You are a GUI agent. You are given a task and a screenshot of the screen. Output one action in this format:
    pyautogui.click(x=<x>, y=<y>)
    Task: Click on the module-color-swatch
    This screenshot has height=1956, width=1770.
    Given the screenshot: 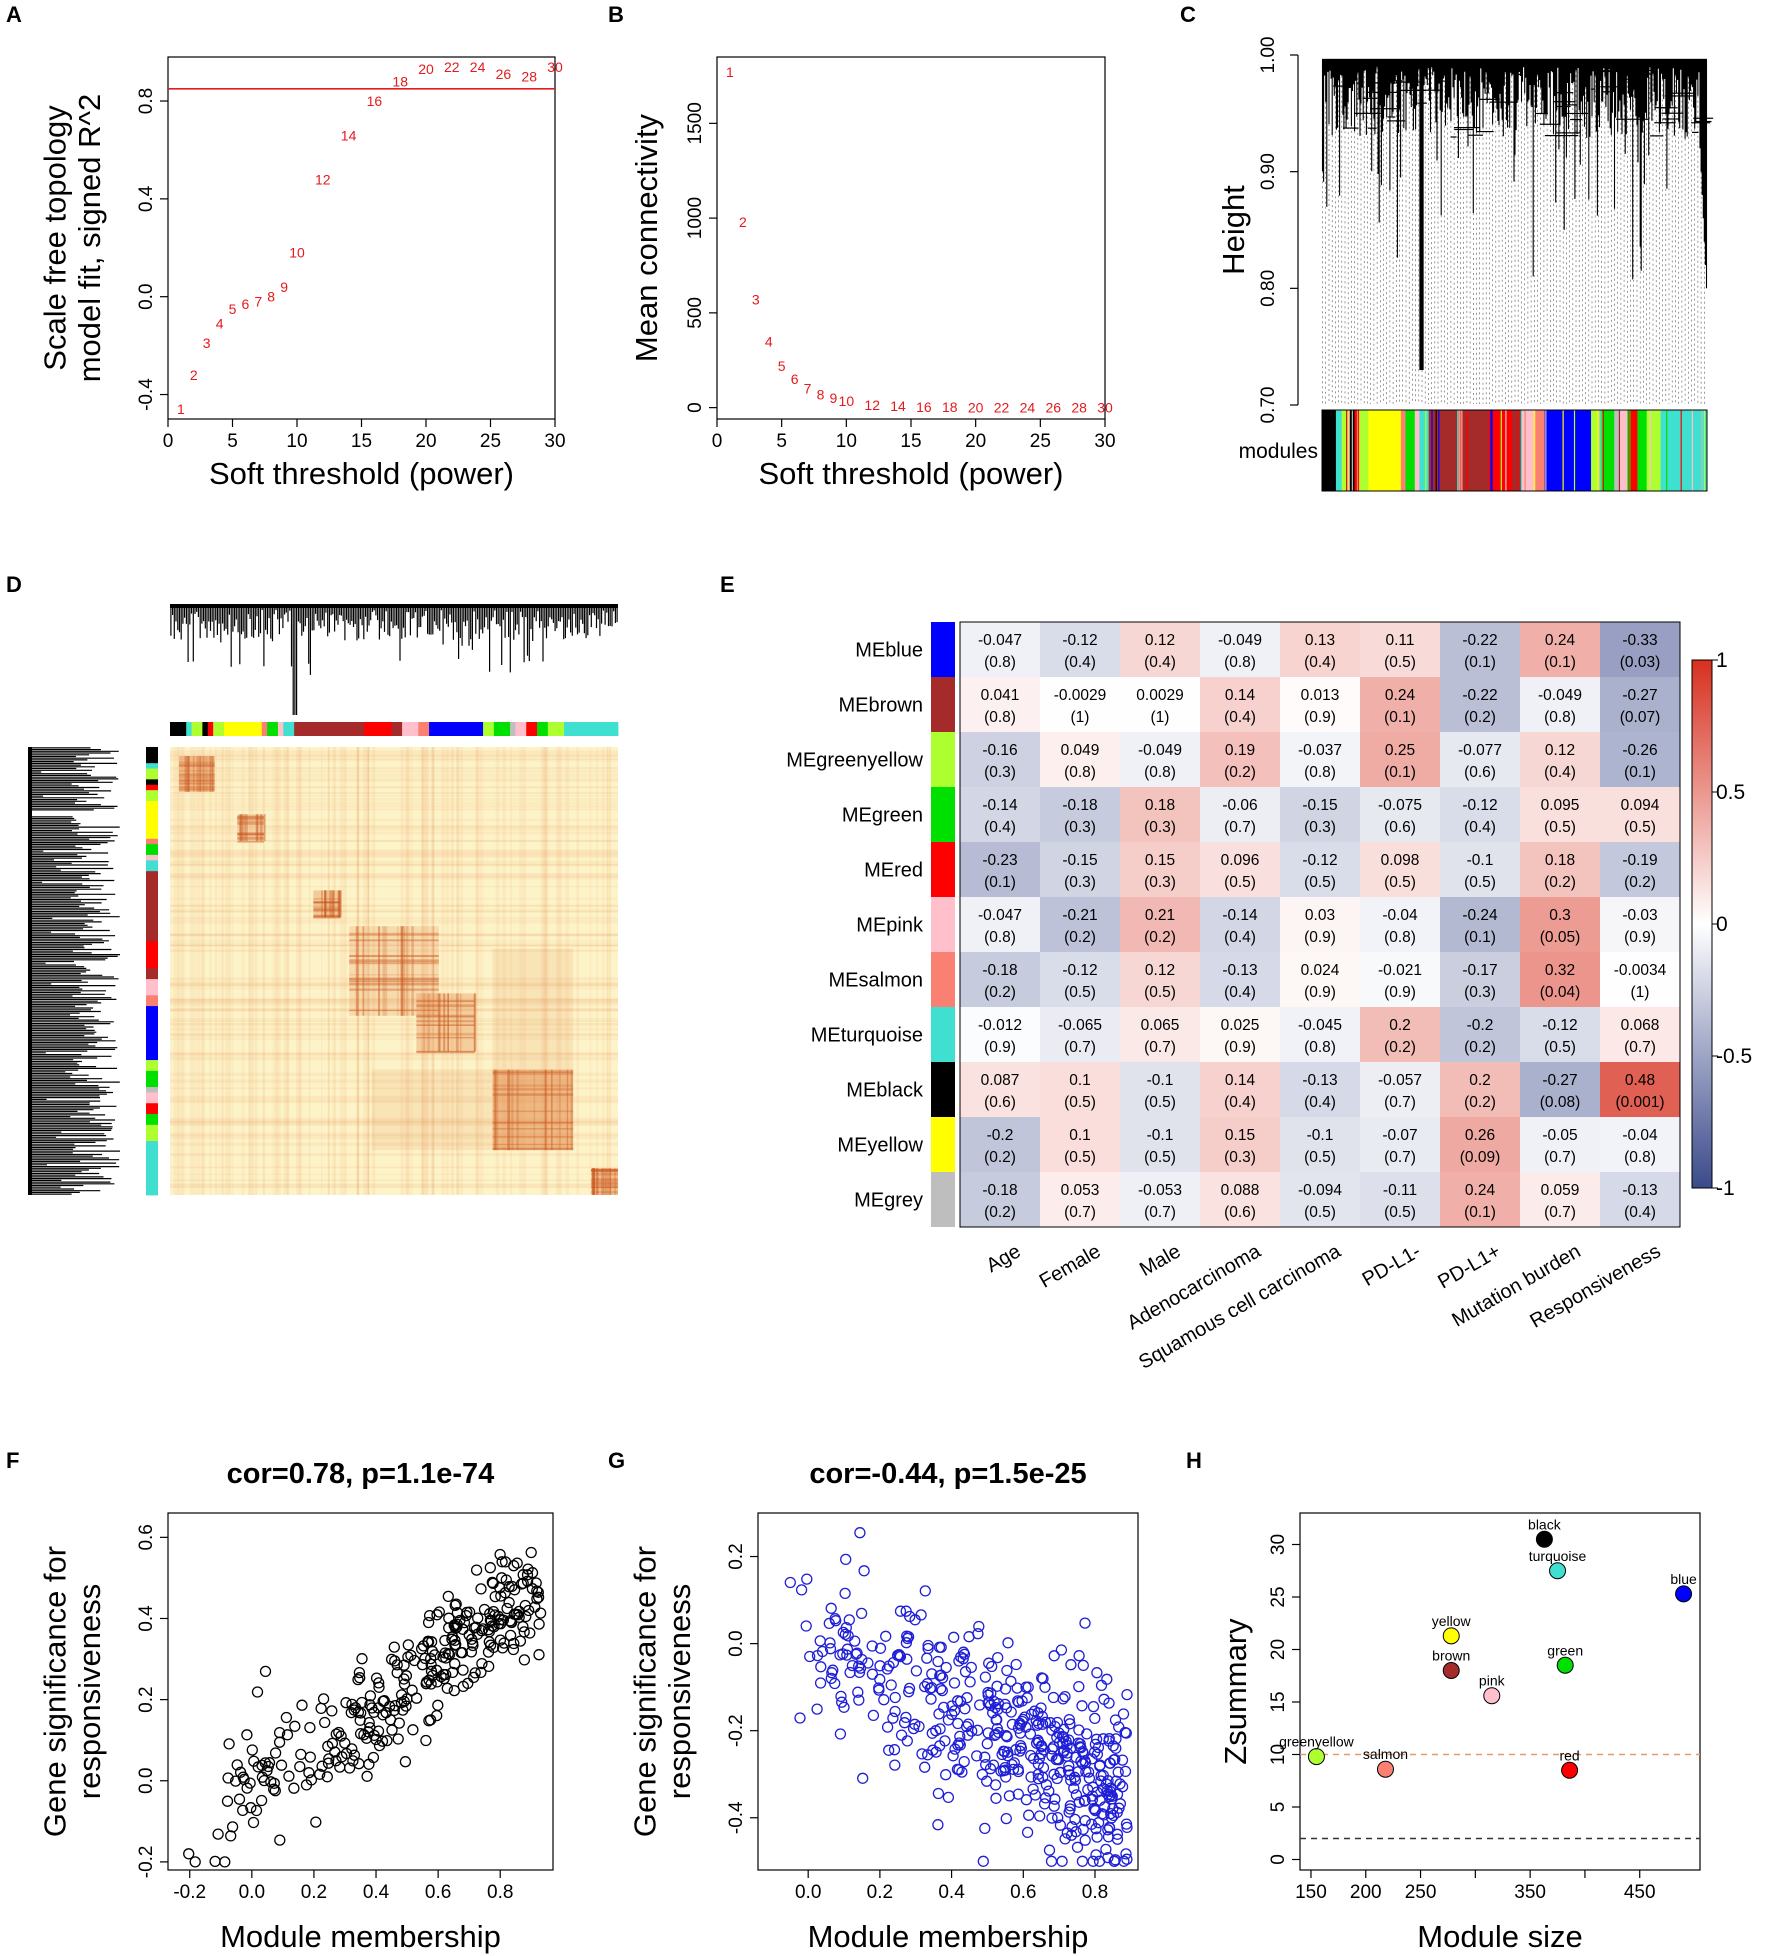 What is the action you would take?
    pyautogui.click(x=943, y=924)
    